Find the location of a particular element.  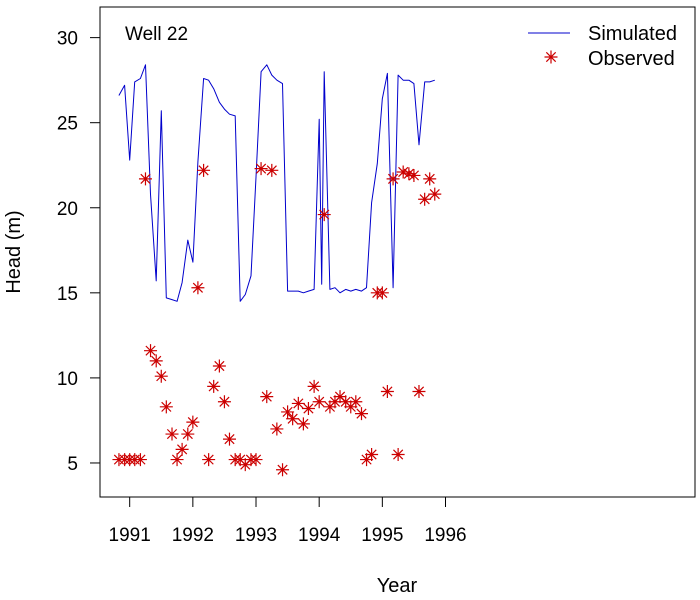

legend-star-icon is located at coordinates (551, 57).